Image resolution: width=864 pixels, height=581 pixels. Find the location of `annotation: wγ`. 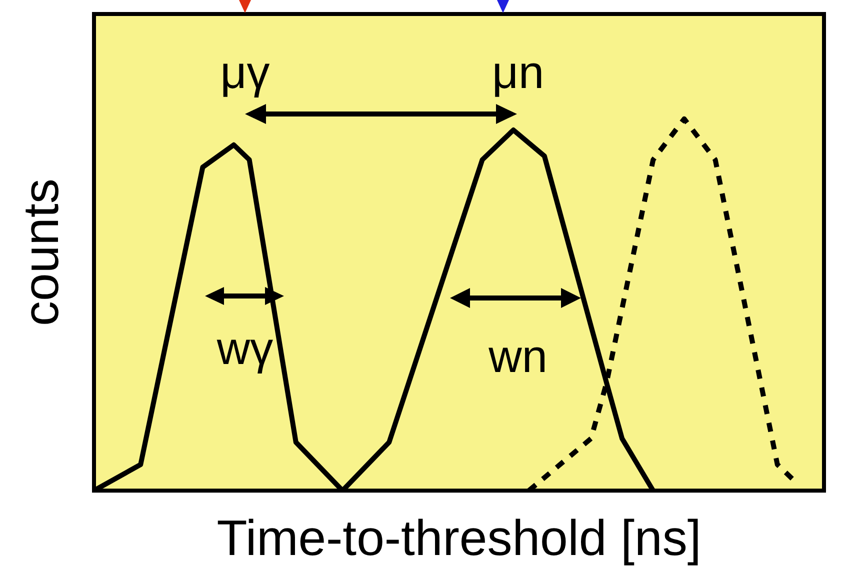

annotation: wγ is located at coordinates (245, 348).